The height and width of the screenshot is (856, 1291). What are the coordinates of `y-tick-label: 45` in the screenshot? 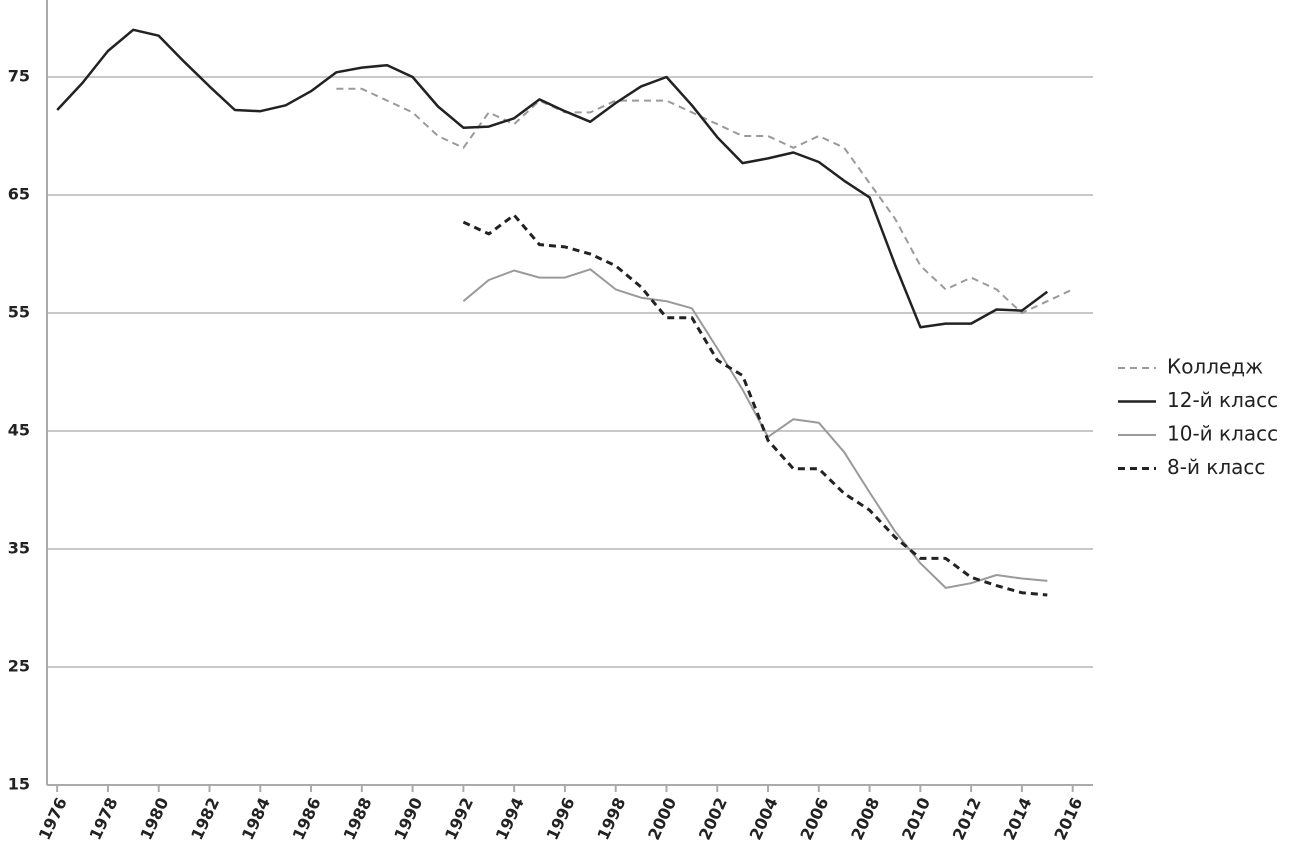 It's located at (19, 430).